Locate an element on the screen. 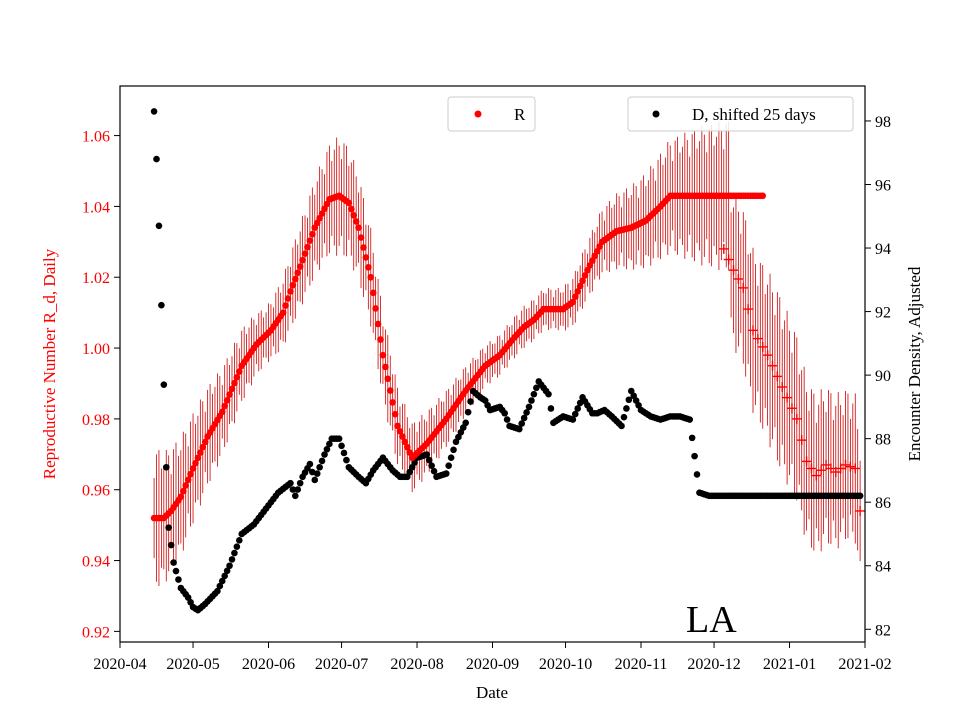 This screenshot has height=720, width=960. x-tick-label: 2020-12 is located at coordinates (713, 664).